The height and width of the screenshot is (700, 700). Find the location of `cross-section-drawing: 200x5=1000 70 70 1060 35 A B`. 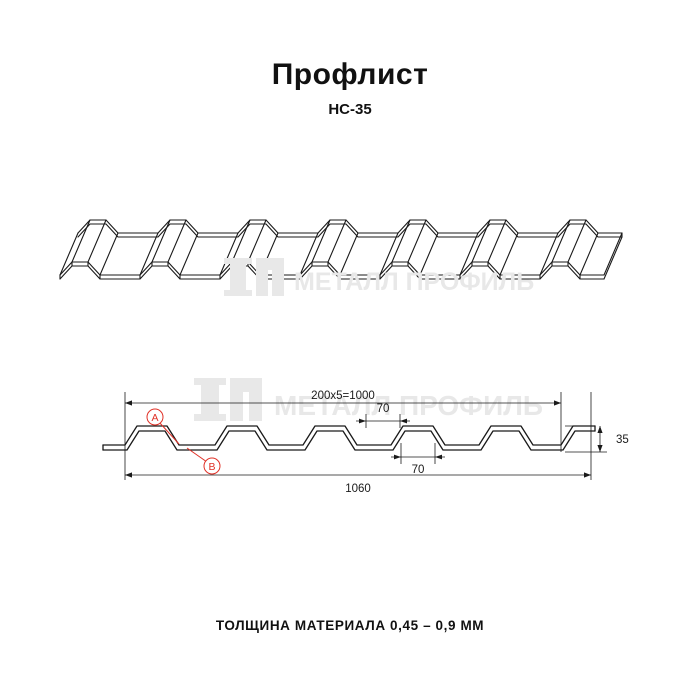

cross-section-drawing: 200x5=1000 70 70 1060 35 A B is located at coordinates (365, 445).